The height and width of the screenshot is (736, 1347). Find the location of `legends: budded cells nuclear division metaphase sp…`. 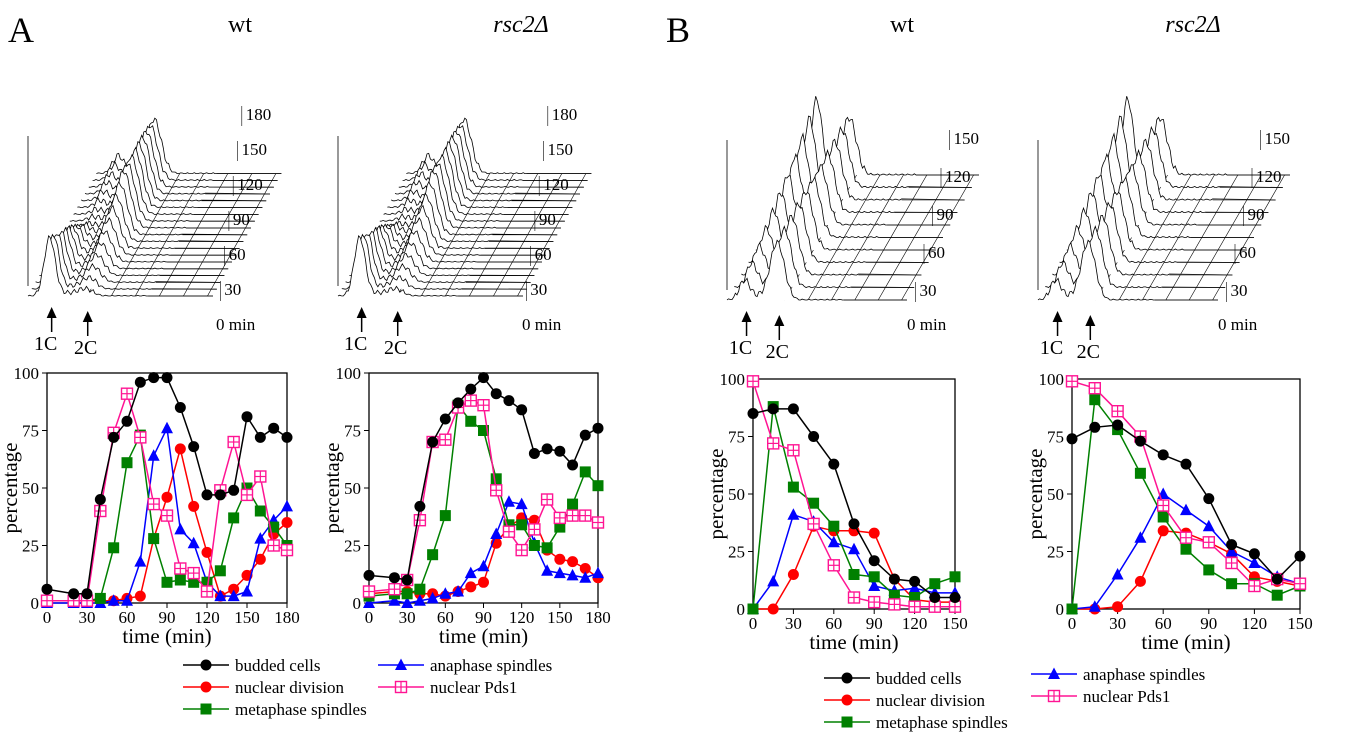

legends: budded cells nuclear division metaphase sp… is located at coordinates (694, 694).